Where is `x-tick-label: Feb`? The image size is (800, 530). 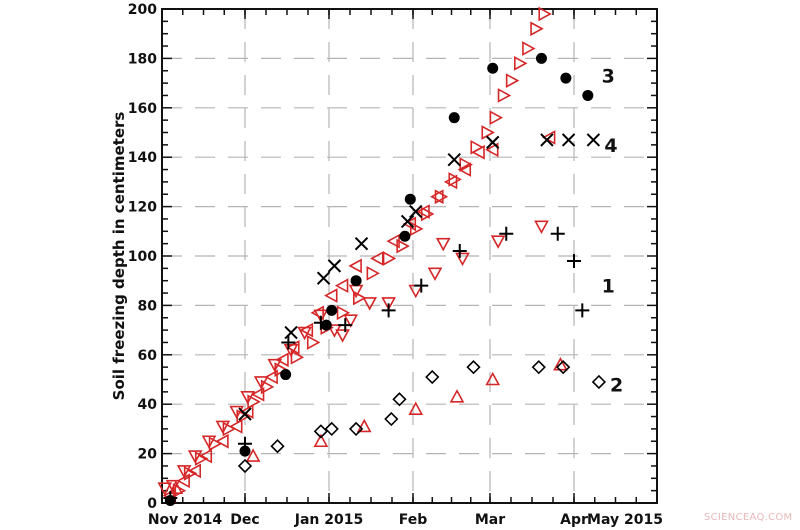
x-tick-label: Feb is located at coordinates (413, 520).